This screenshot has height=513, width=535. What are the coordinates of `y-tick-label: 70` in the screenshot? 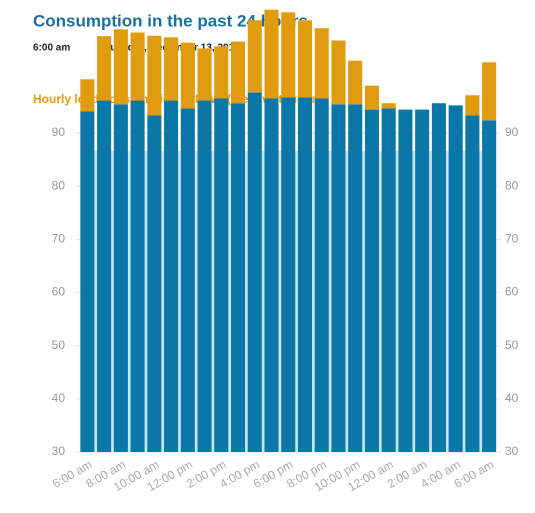 It's located at (59, 239).